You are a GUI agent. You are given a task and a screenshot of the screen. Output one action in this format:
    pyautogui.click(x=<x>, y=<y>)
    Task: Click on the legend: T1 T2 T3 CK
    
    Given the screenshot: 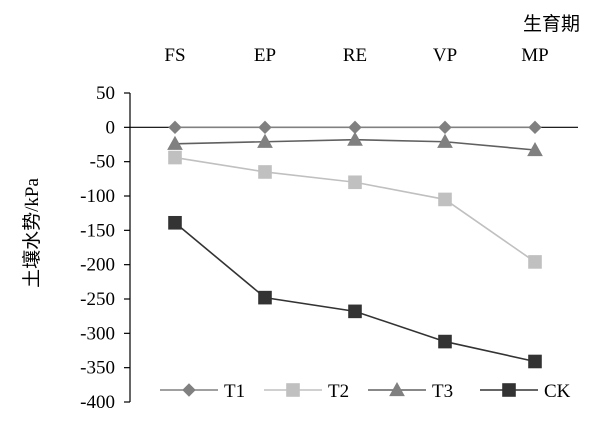 What is the action you would take?
    pyautogui.click(x=365, y=391)
    